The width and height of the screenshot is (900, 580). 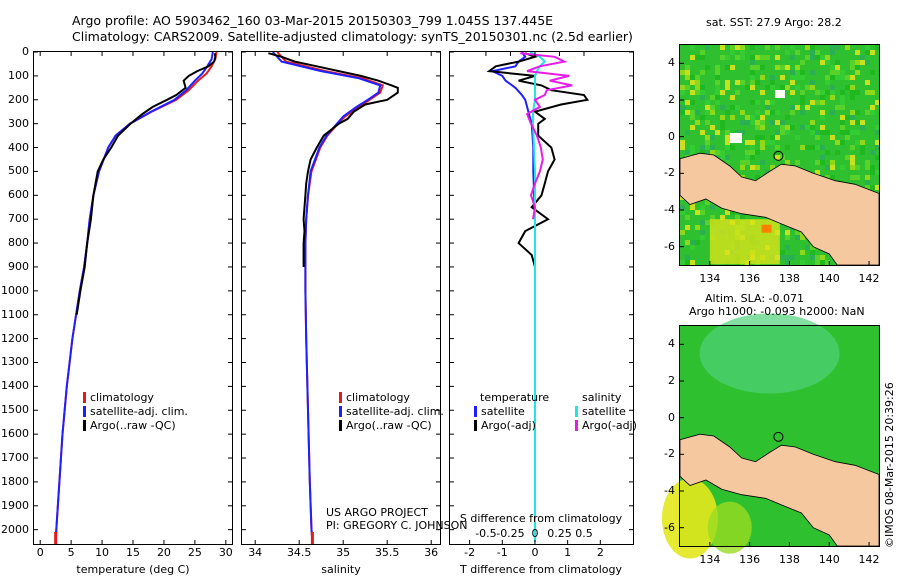 I want to click on diff-legend-temperature-title: temperature, so click(x=515, y=397).